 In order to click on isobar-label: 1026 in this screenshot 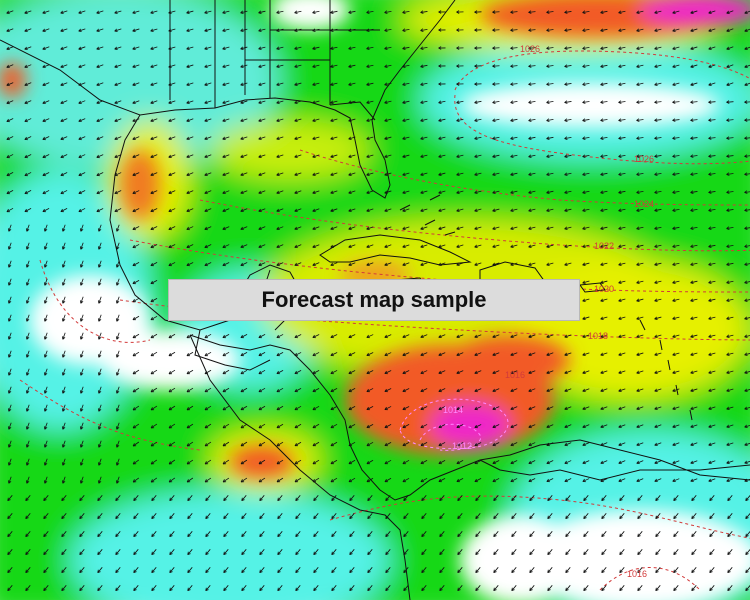, I will do `click(530, 49)`.